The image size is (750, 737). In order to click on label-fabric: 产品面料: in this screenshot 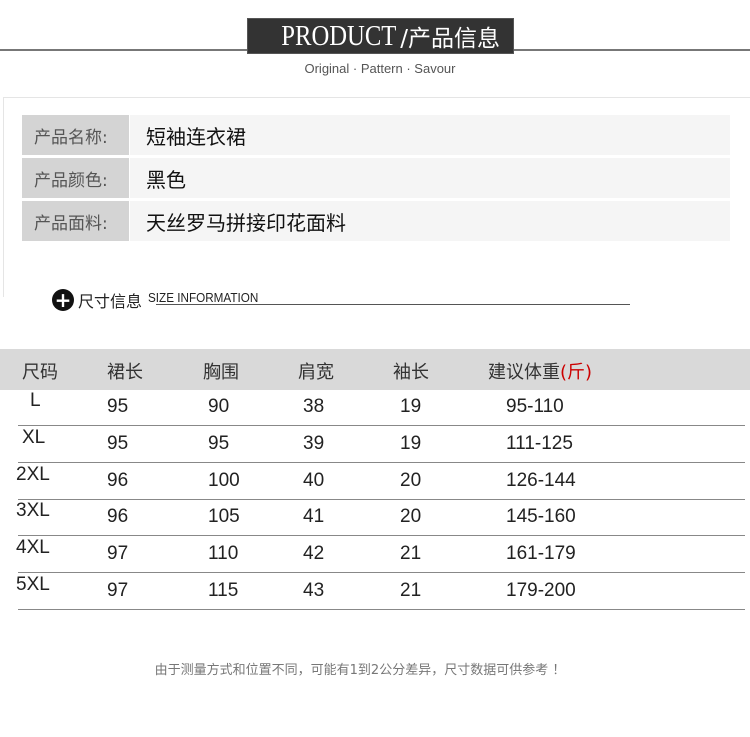, I will do `click(75, 221)`.